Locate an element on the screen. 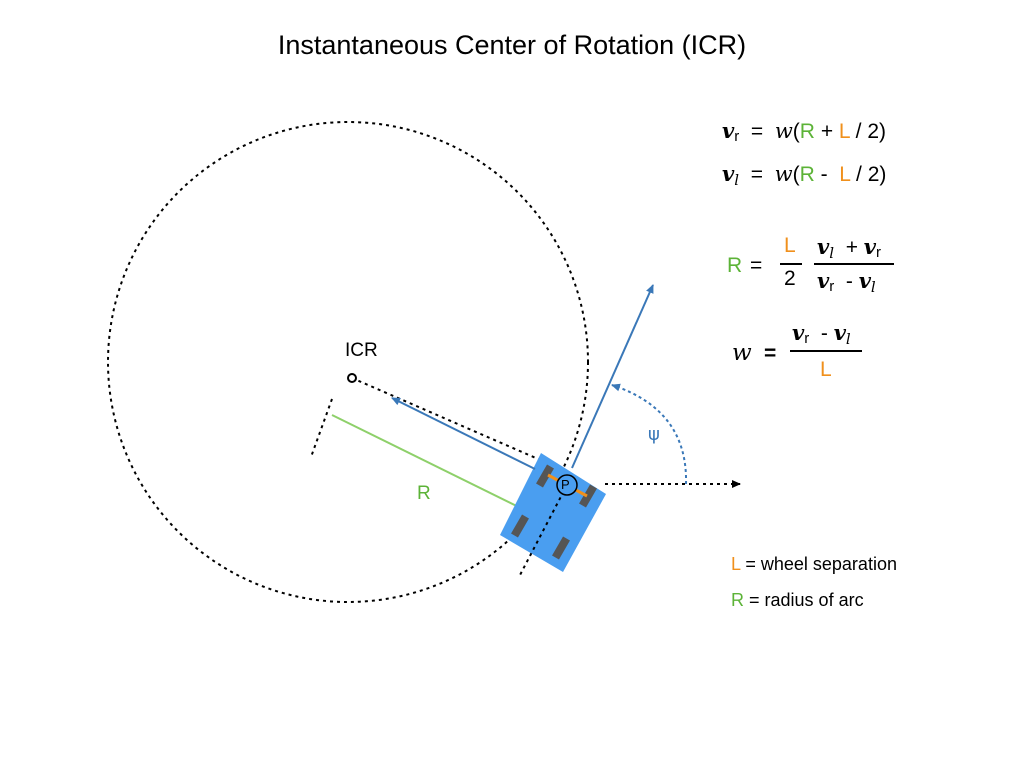  velocity-vector is located at coordinates (463, 433).